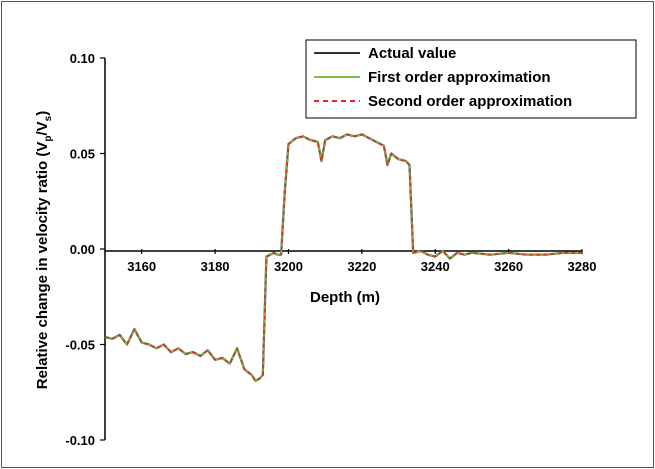  Describe the element at coordinates (80, 440) in the screenshot. I see `y-tick-label: -0.10` at that location.